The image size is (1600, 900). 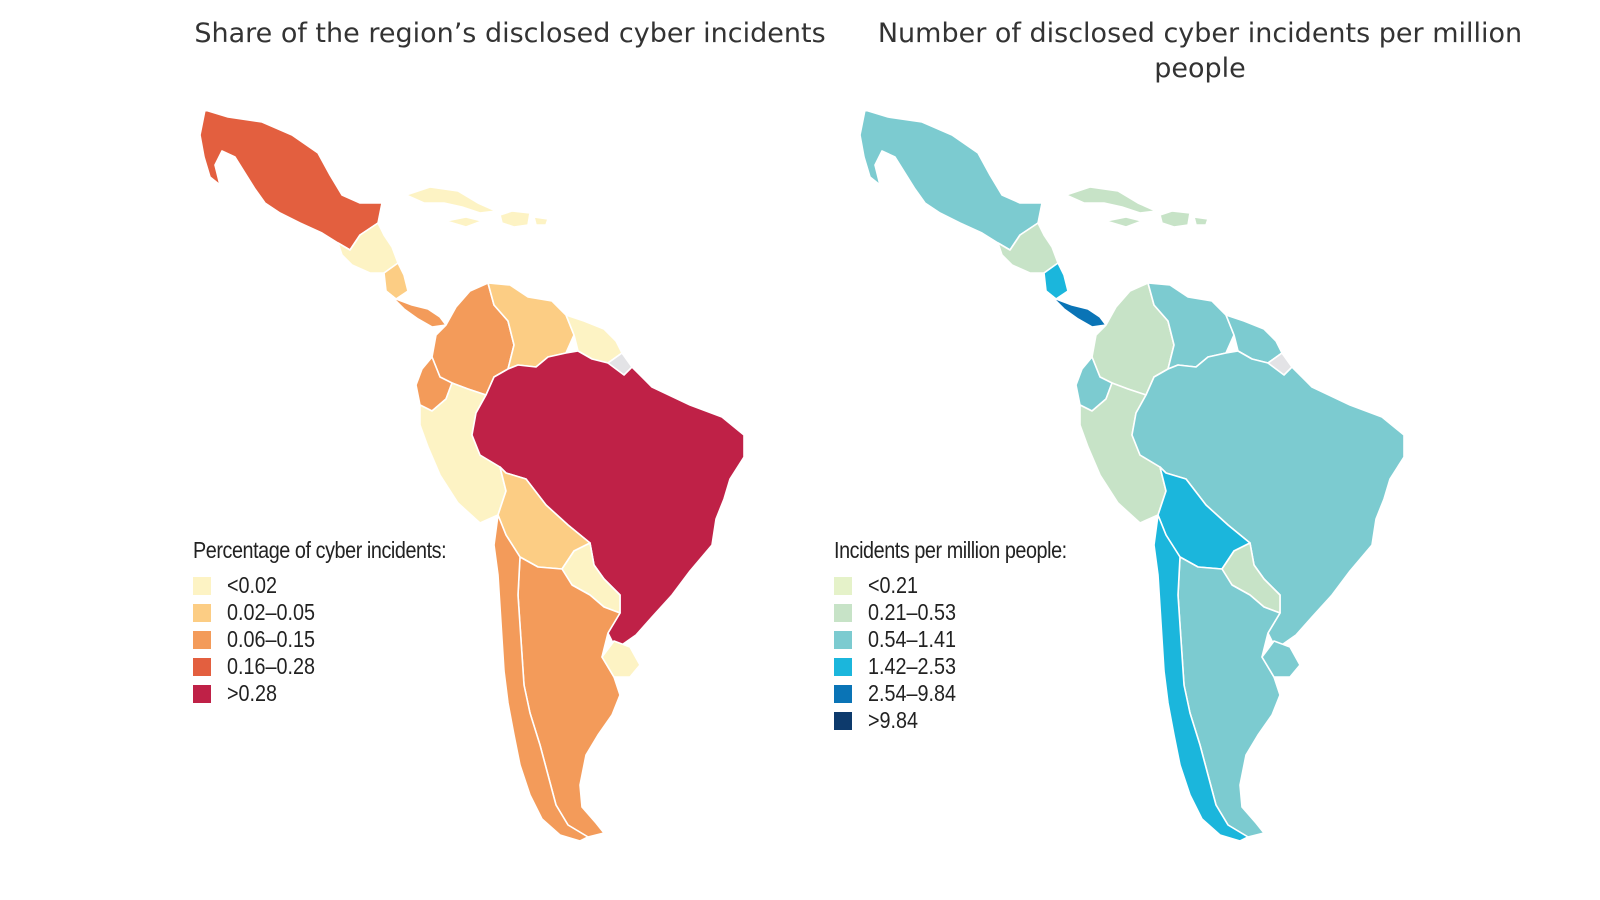 What do you see at coordinates (912, 666) in the screenshot?
I see `legend-label: 1.42–2.53` at bounding box center [912, 666].